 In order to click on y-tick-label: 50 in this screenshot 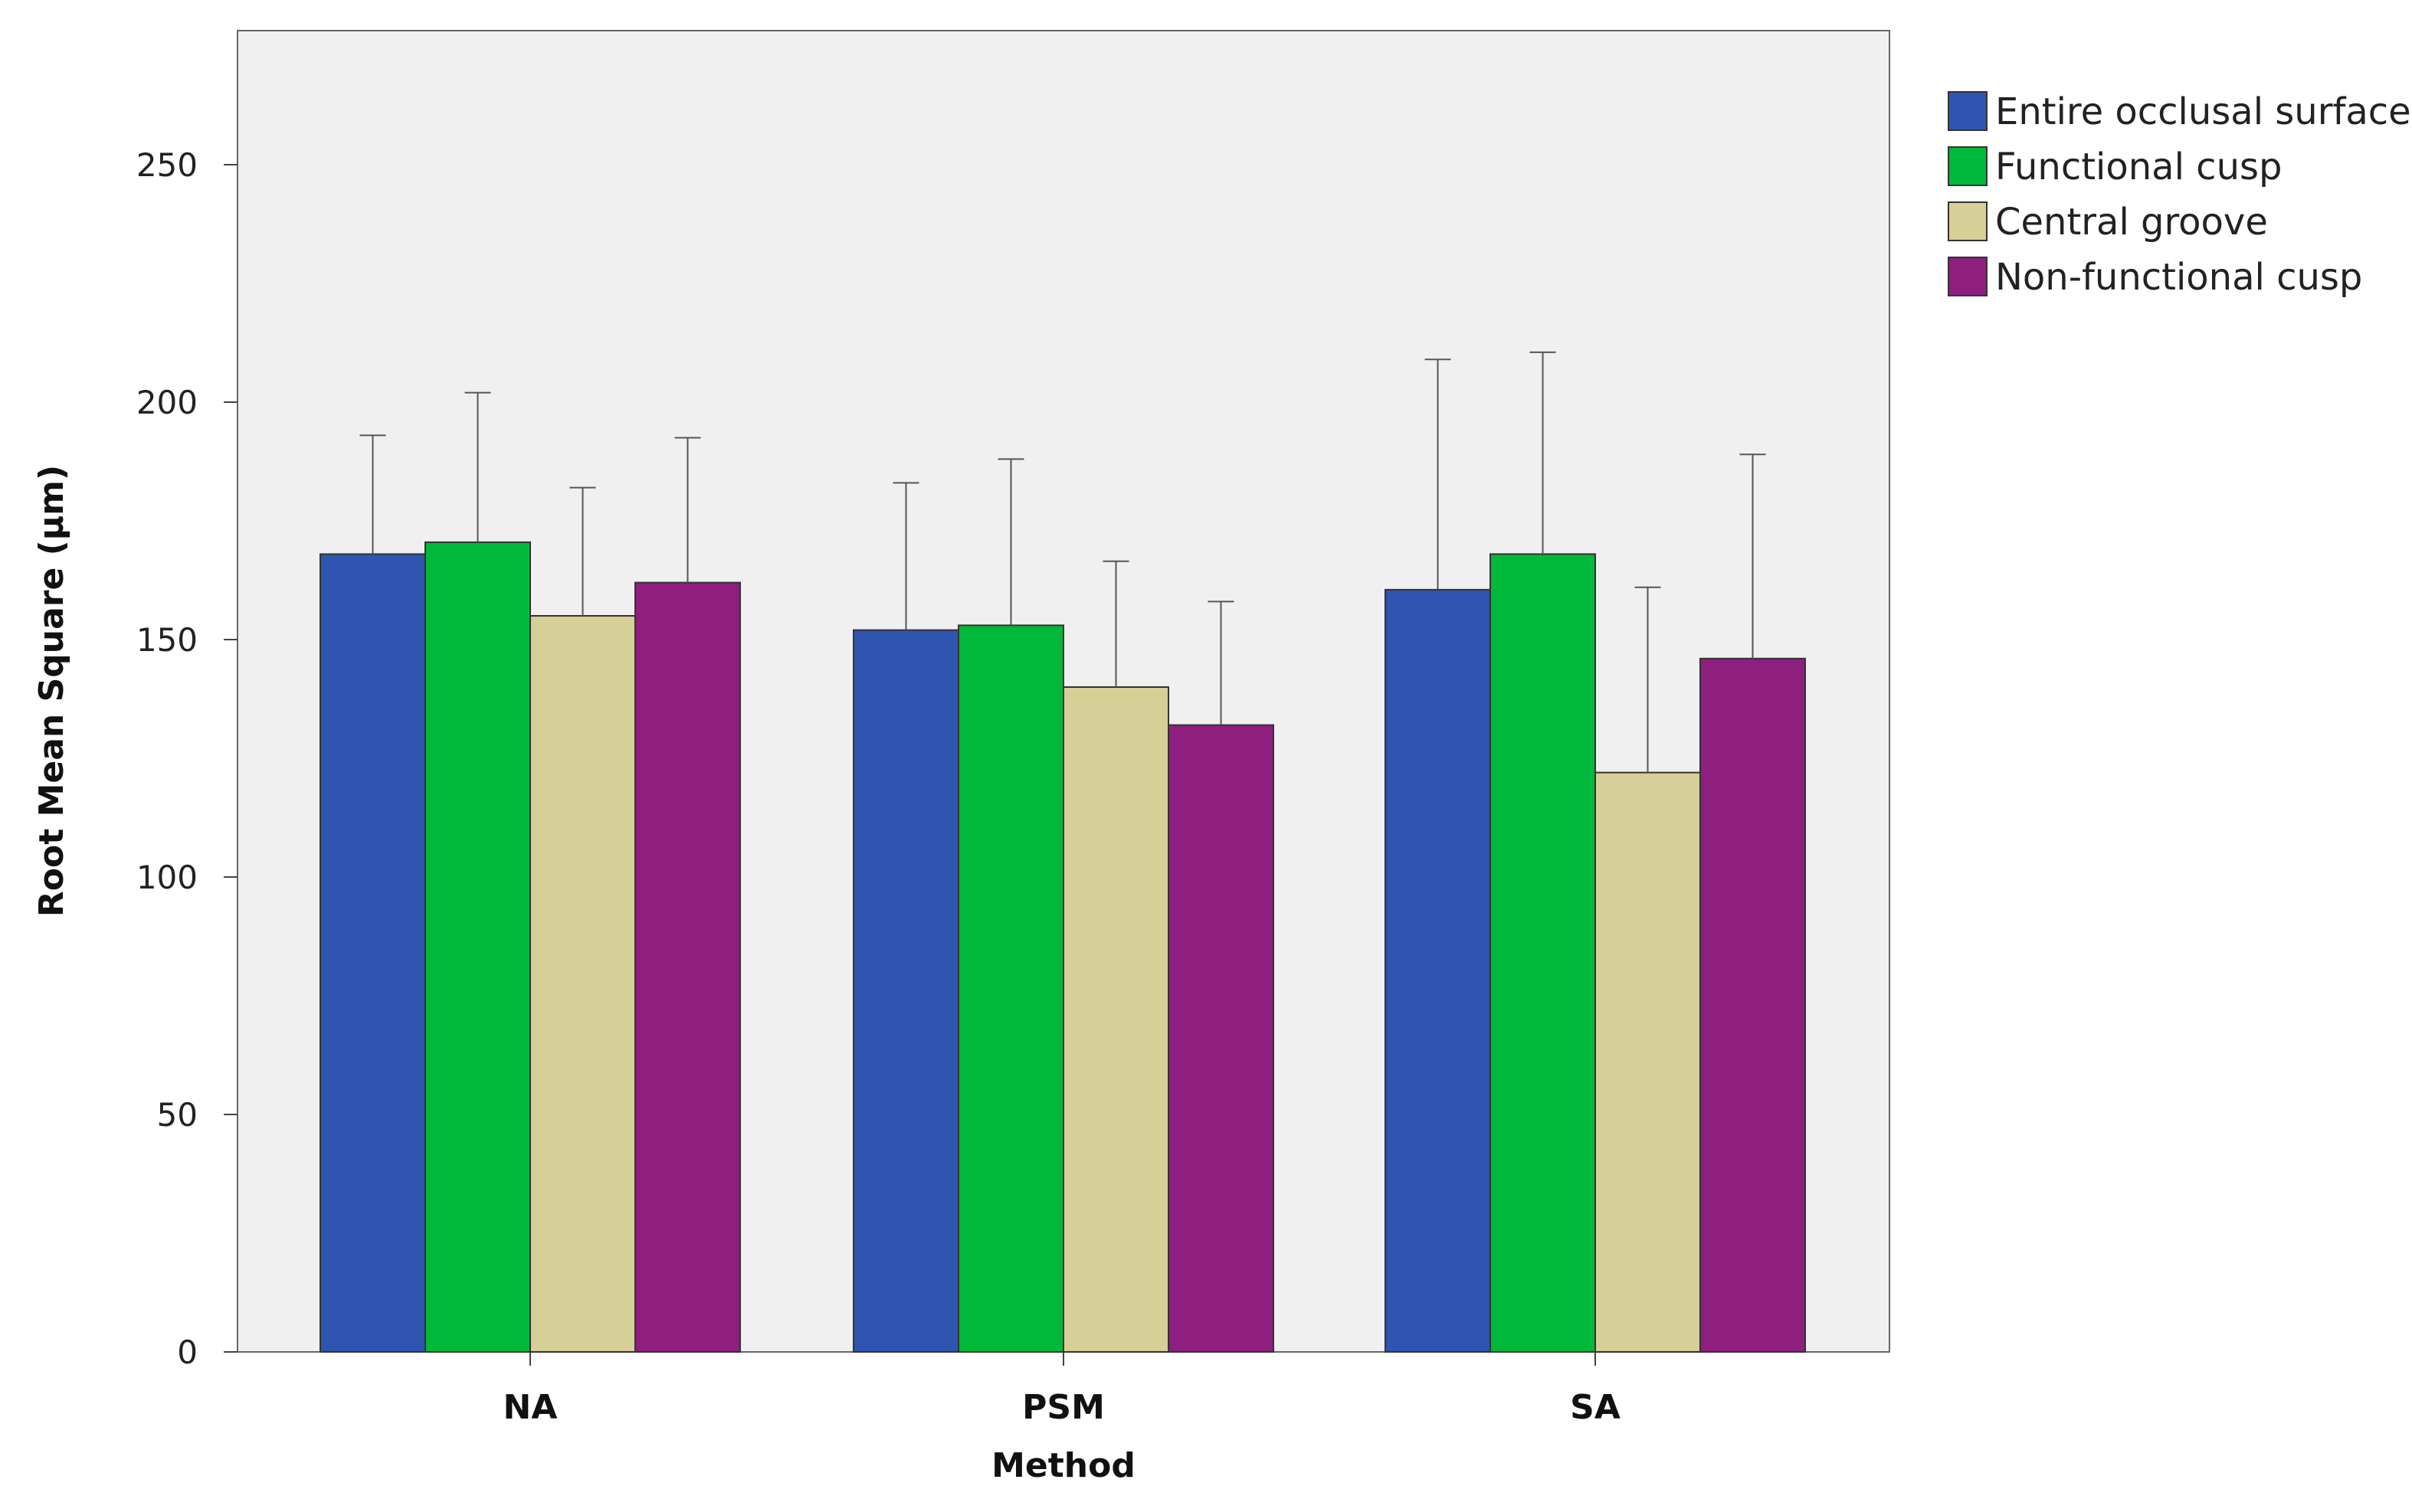, I will do `click(177, 1115)`.